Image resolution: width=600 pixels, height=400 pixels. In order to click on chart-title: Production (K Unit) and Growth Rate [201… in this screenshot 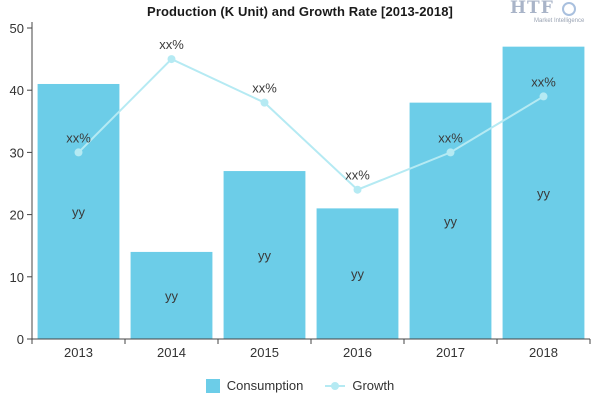, I will do `click(300, 11)`.